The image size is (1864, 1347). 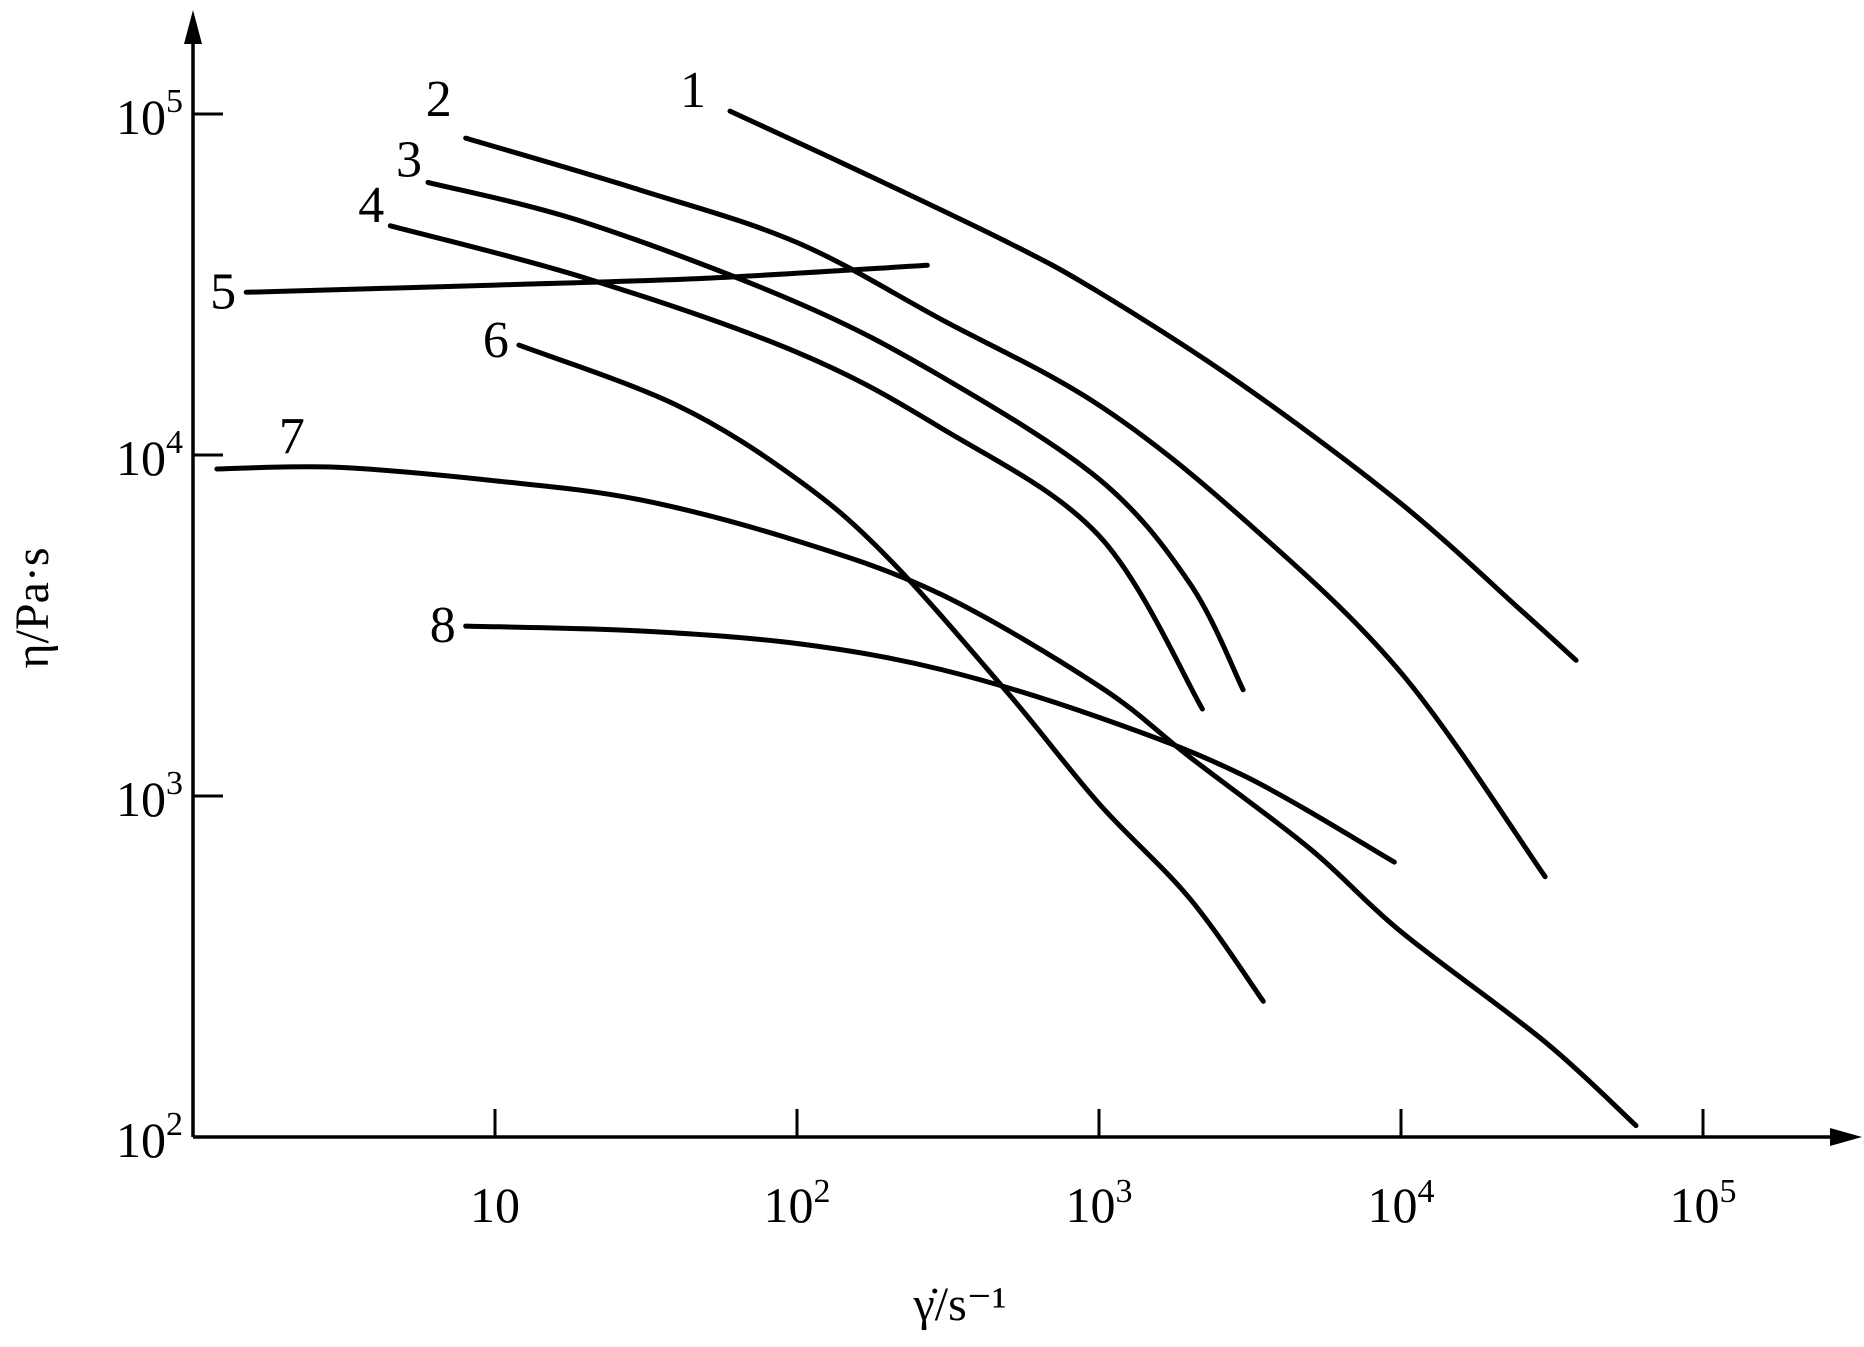 What do you see at coordinates (693, 90) in the screenshot?
I see `curve-label-1: 1` at bounding box center [693, 90].